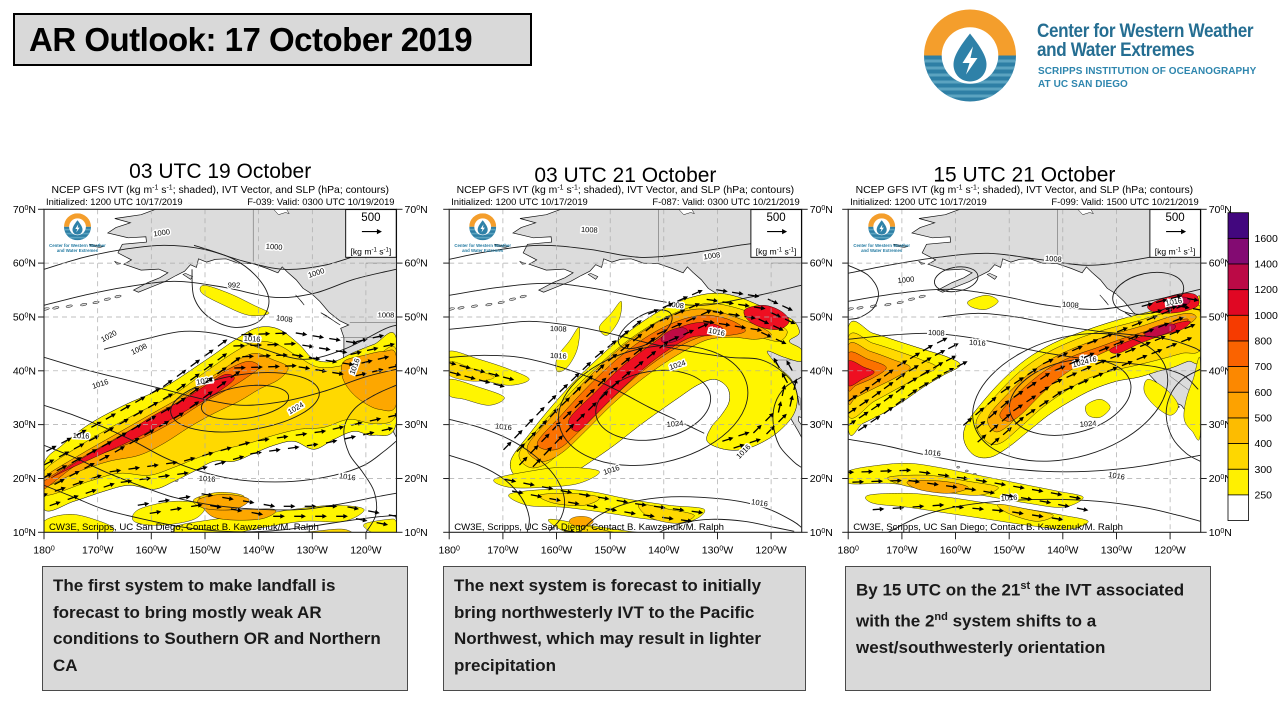  Describe the element at coordinates (1264, 342) in the screenshot. I see `svg-text: 800` at that location.